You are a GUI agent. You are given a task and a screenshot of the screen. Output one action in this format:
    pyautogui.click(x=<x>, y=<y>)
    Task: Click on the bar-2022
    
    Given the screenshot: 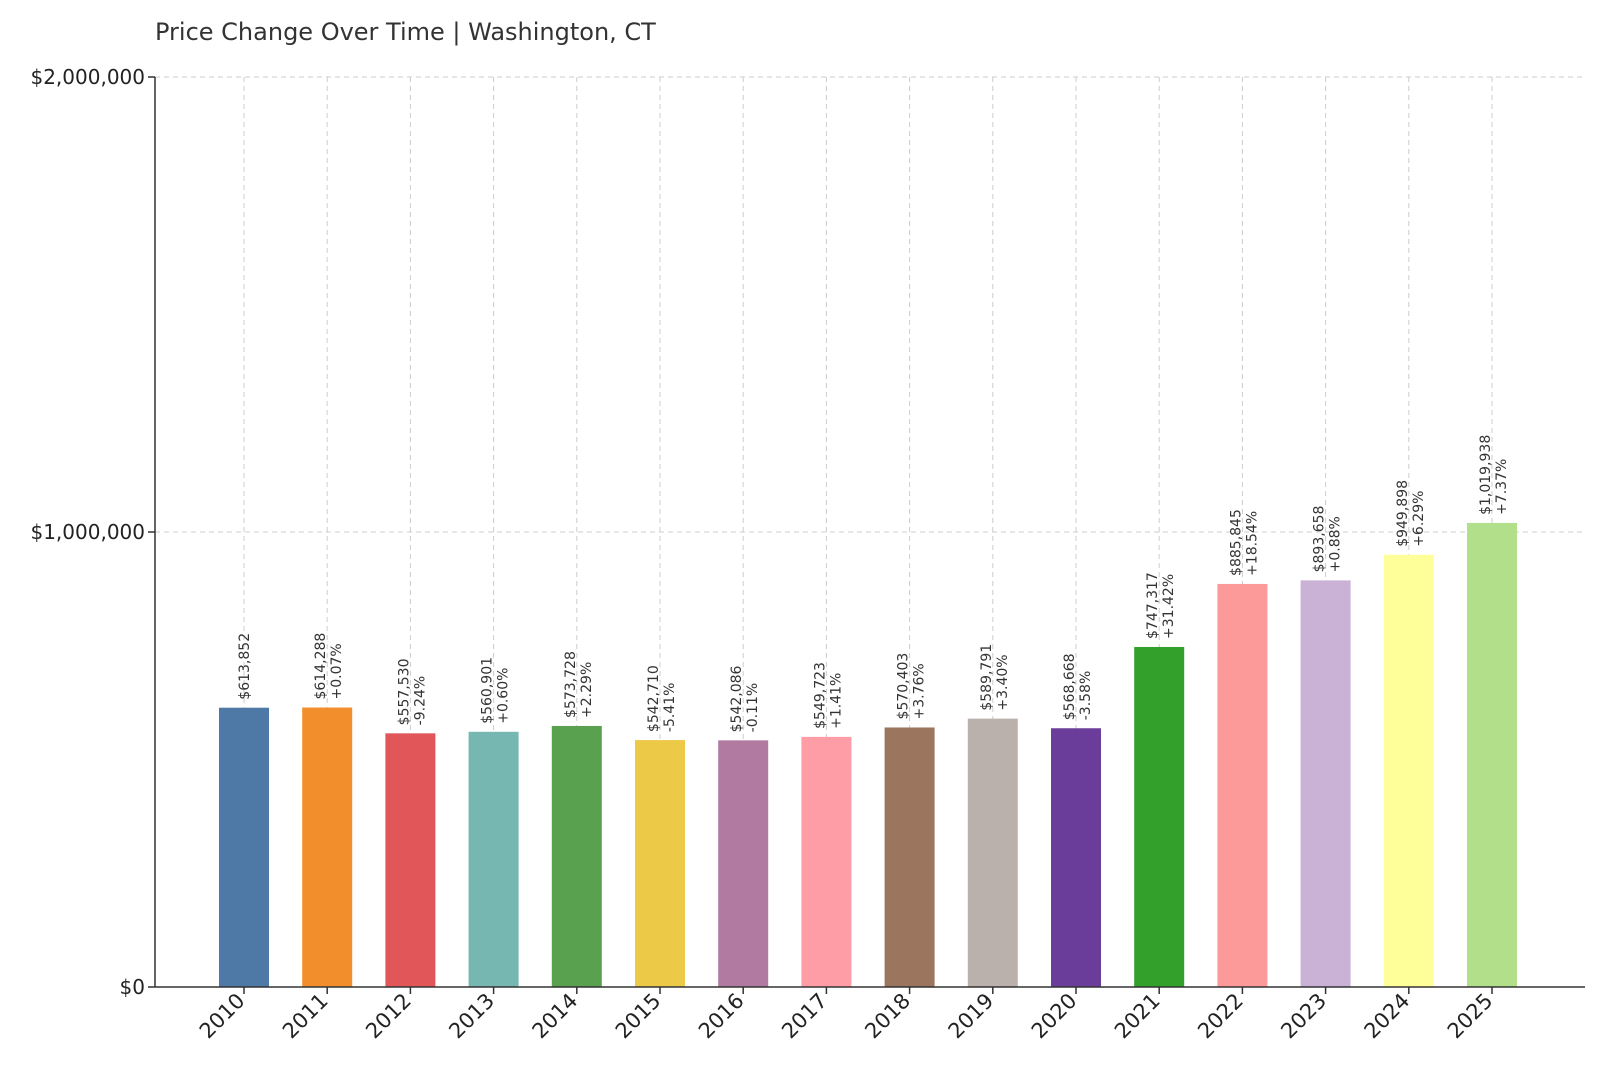 What is the action you would take?
    pyautogui.click(x=1242, y=785)
    